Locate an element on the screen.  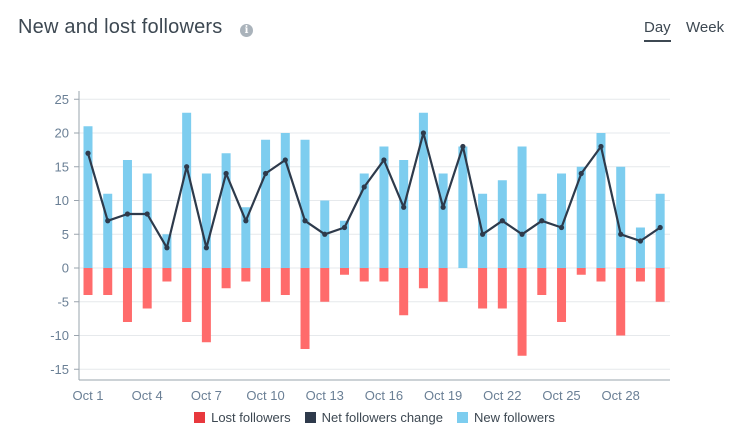
x-tick-label: Oct 1 is located at coordinates (87, 394).